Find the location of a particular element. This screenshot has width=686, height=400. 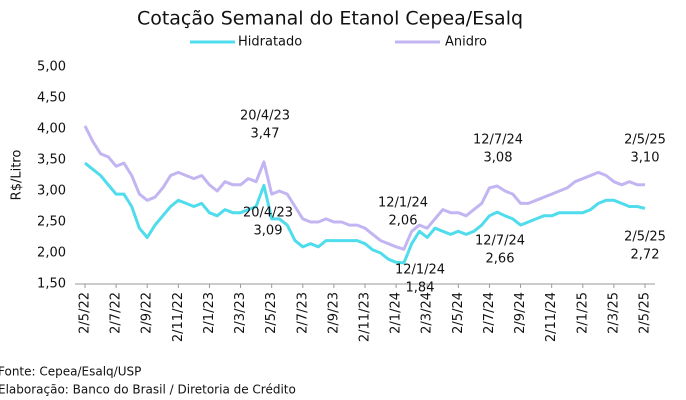

x-tick-label: 2/9/23 is located at coordinates (333, 313).